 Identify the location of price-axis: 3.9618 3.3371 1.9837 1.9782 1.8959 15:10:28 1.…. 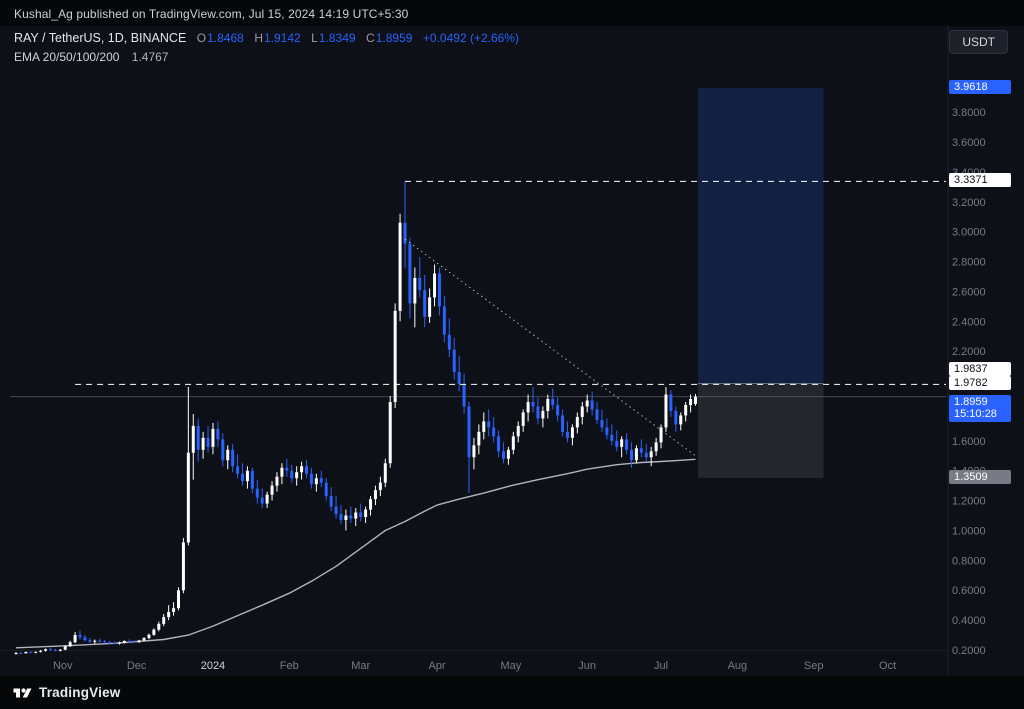
(986, 351).